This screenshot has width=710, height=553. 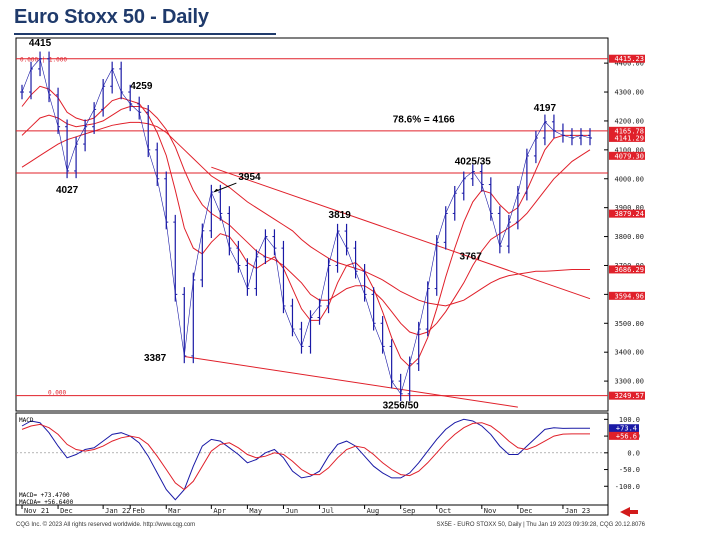 I want to click on level-tag-label: 4079.30, so click(x=629, y=156).